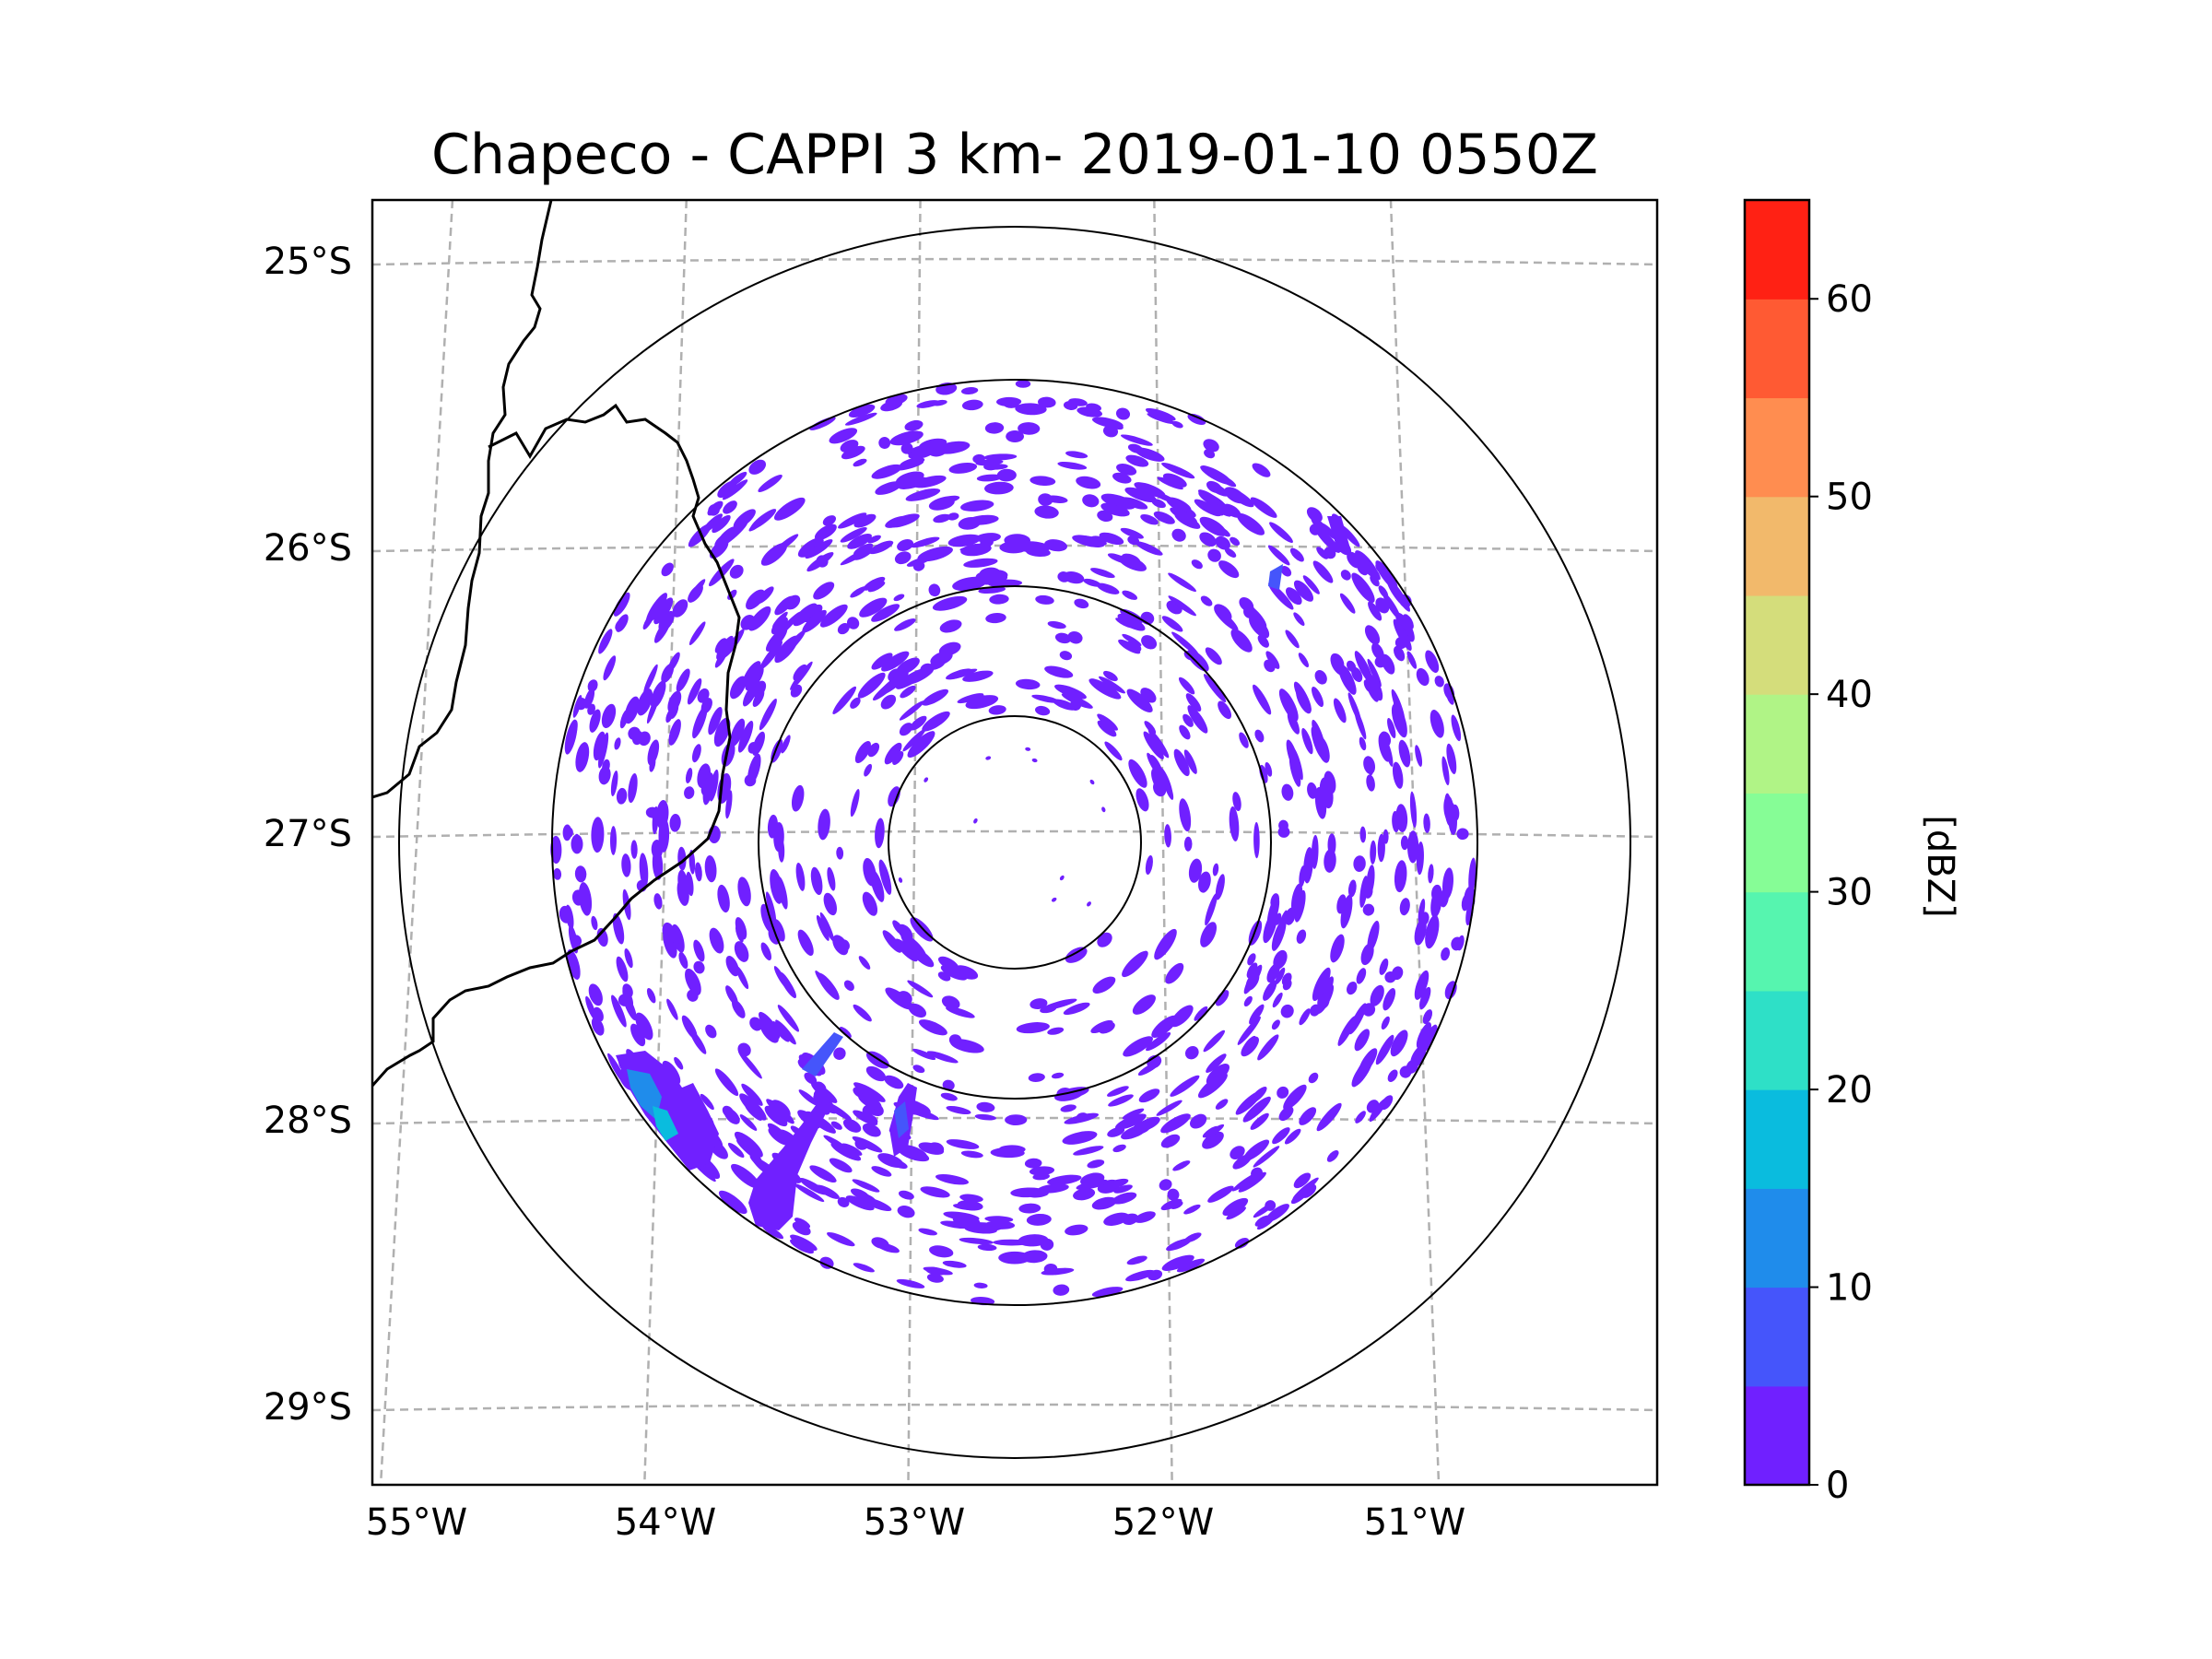  What do you see at coordinates (1777, 842) in the screenshot?
I see `colorbar-frame` at bounding box center [1777, 842].